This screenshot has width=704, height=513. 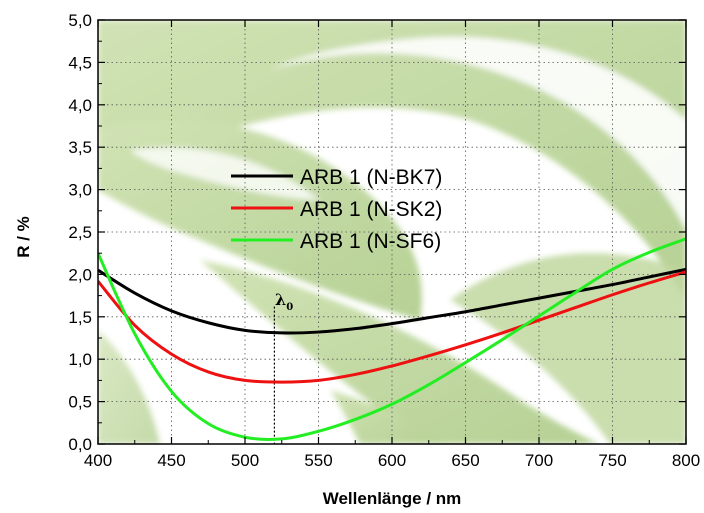 I want to click on lambda-annotation: λ0, so click(x=284, y=301).